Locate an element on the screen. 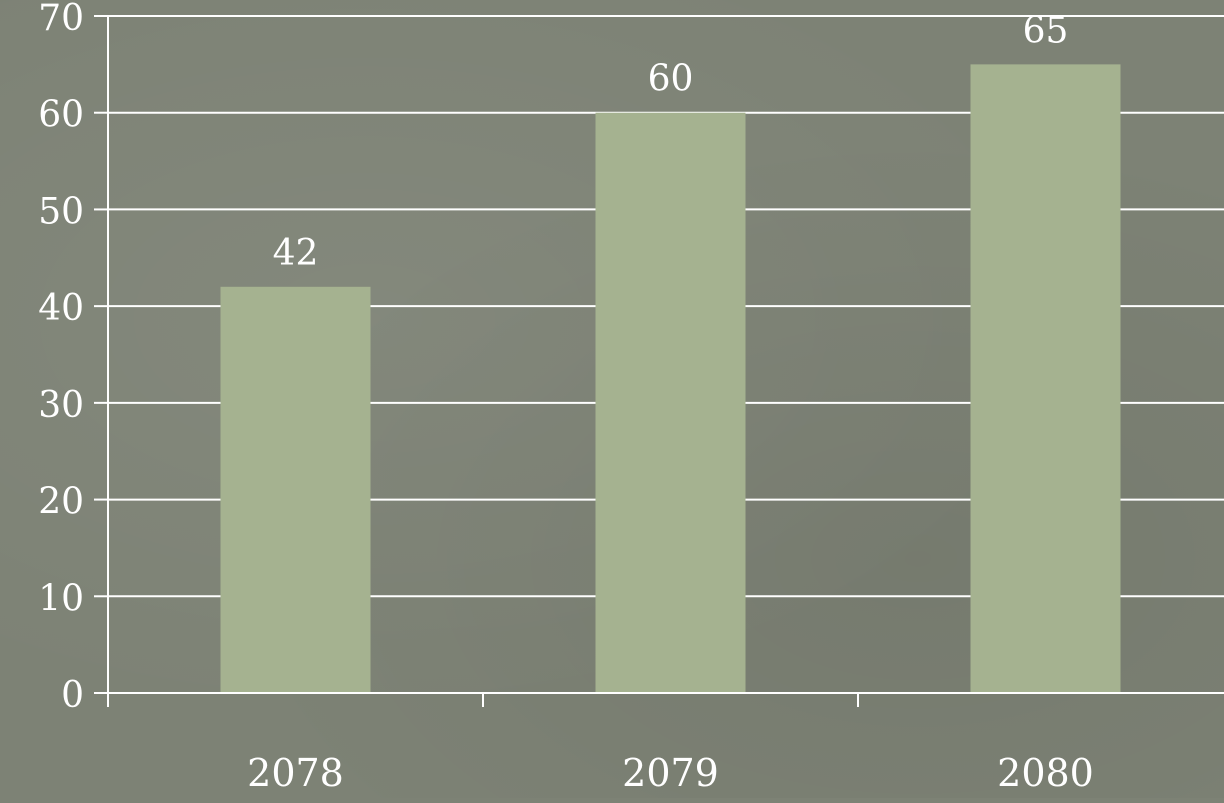  y-tick-label: 50 is located at coordinates (61, 211).